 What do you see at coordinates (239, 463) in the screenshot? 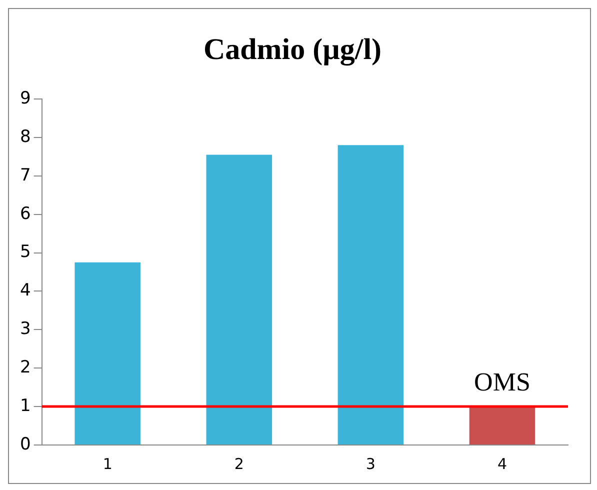
I see `x-tick-label: 2` at bounding box center [239, 463].